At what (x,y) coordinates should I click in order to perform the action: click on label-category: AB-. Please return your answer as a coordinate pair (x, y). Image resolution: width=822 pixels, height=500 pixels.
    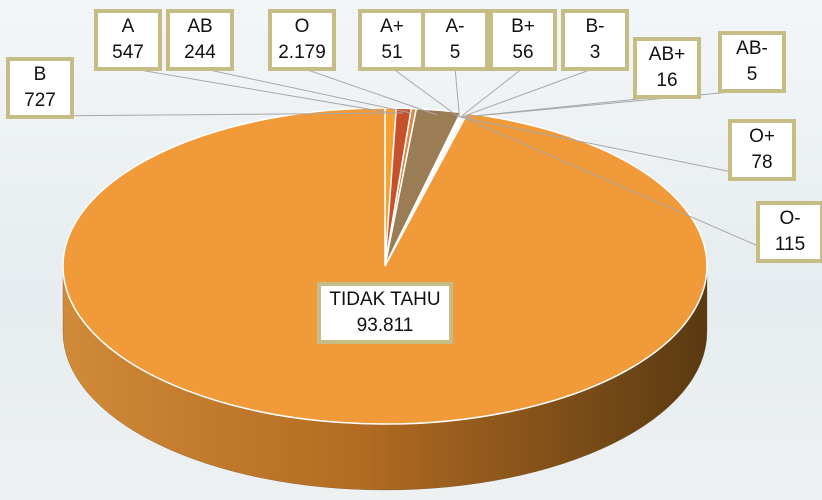
    Looking at the image, I should click on (752, 48).